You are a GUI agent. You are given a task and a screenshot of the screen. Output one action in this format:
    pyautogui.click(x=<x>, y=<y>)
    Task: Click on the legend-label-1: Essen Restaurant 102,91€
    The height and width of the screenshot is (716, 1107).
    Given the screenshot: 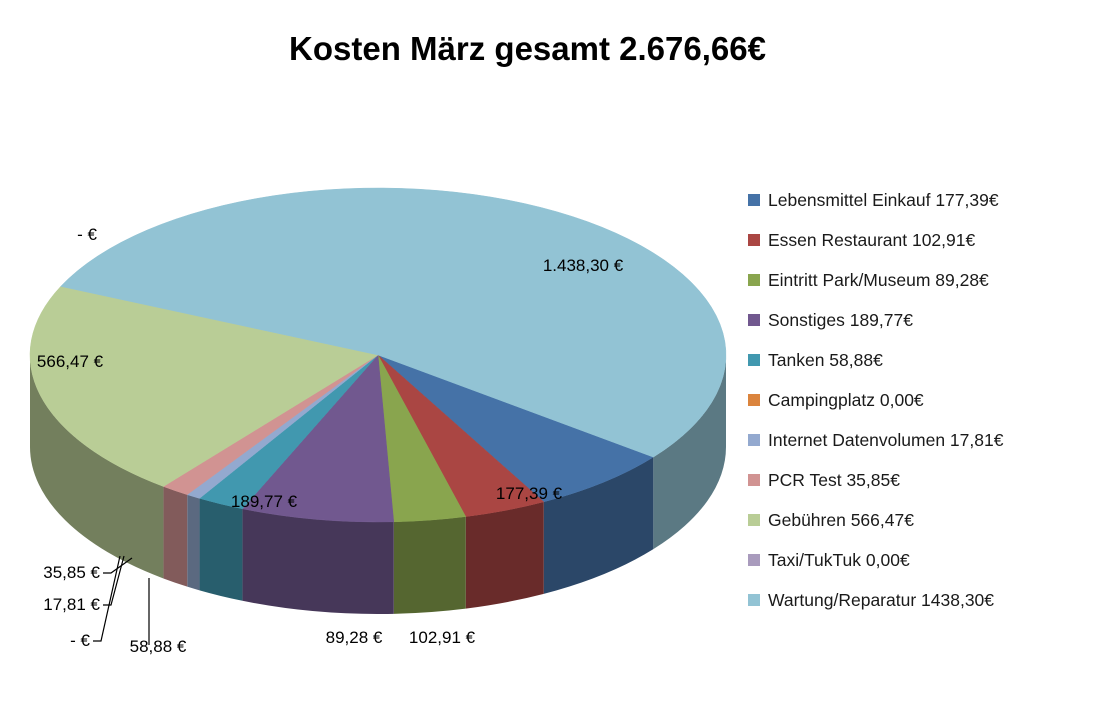 What is the action you would take?
    pyautogui.click(x=872, y=239)
    